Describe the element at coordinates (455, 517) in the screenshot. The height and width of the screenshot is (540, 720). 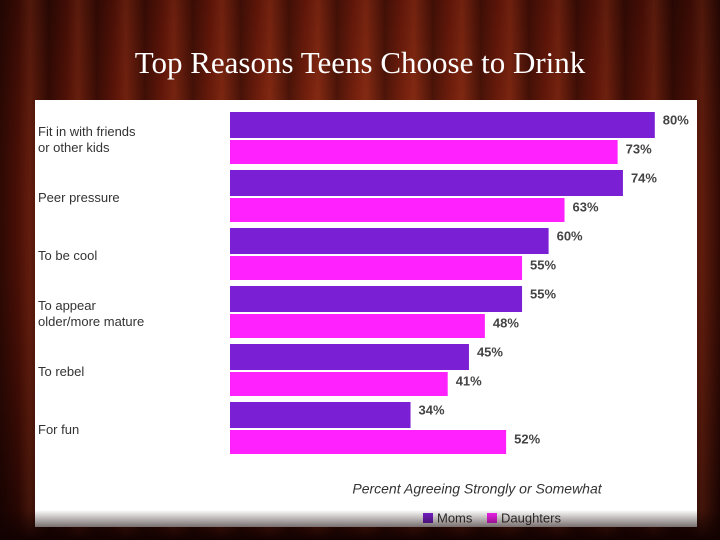
I see `legend-label: Moms` at that location.